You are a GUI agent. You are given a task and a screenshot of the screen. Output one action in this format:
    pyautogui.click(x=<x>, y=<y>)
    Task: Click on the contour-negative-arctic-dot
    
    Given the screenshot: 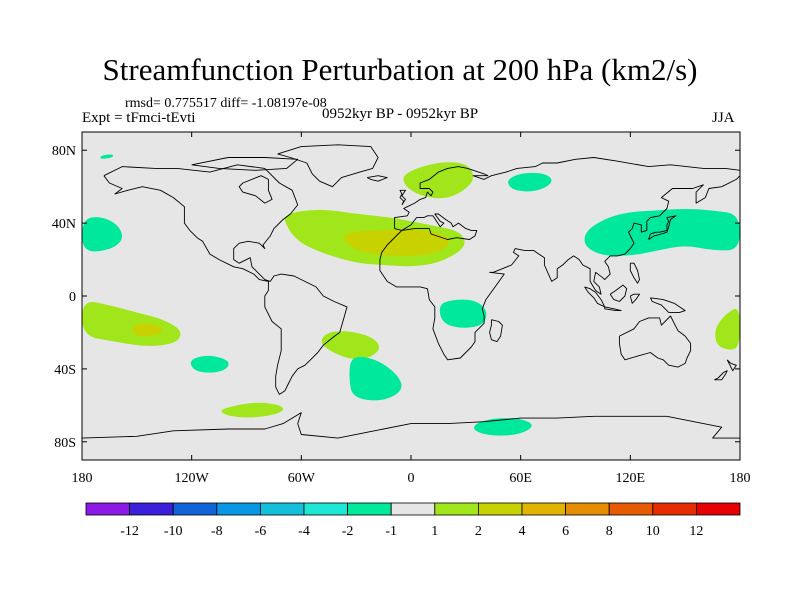 What is the action you would take?
    pyautogui.click(x=107, y=156)
    